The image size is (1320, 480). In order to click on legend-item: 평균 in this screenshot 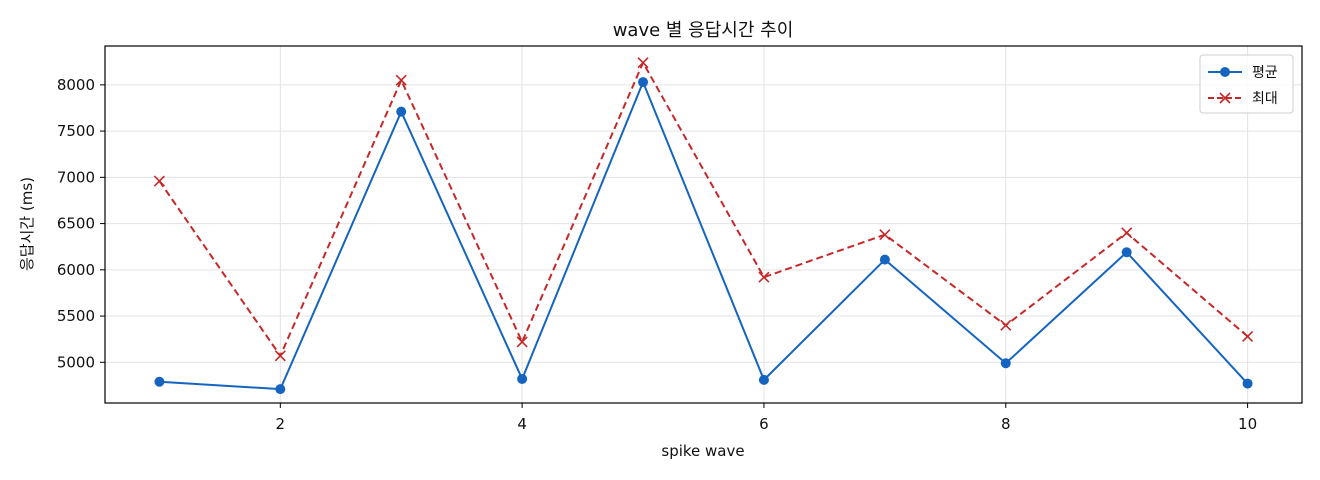, I will do `click(1243, 73)`.